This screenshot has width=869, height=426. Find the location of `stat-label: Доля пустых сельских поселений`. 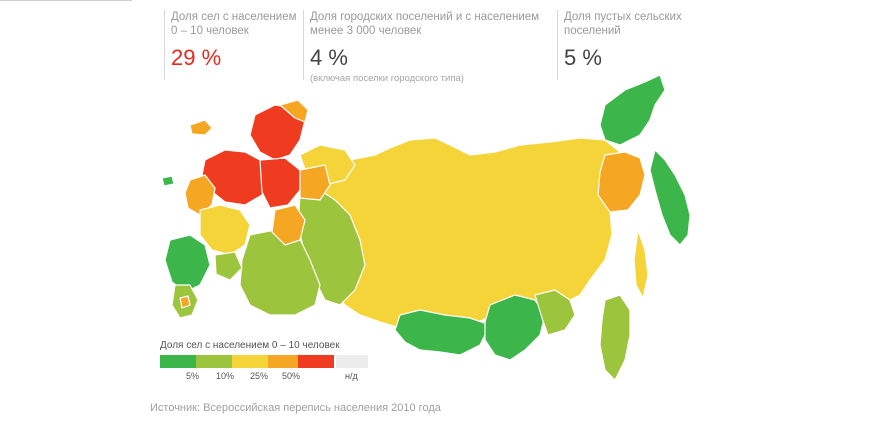

stat-label: Доля пустых сельских поселений is located at coordinates (634, 24).